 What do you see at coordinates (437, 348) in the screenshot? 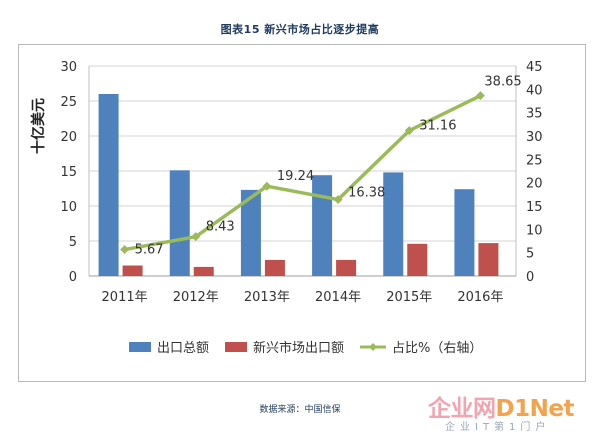
I see `legend-label: 占比%（右轴）` at bounding box center [437, 348].